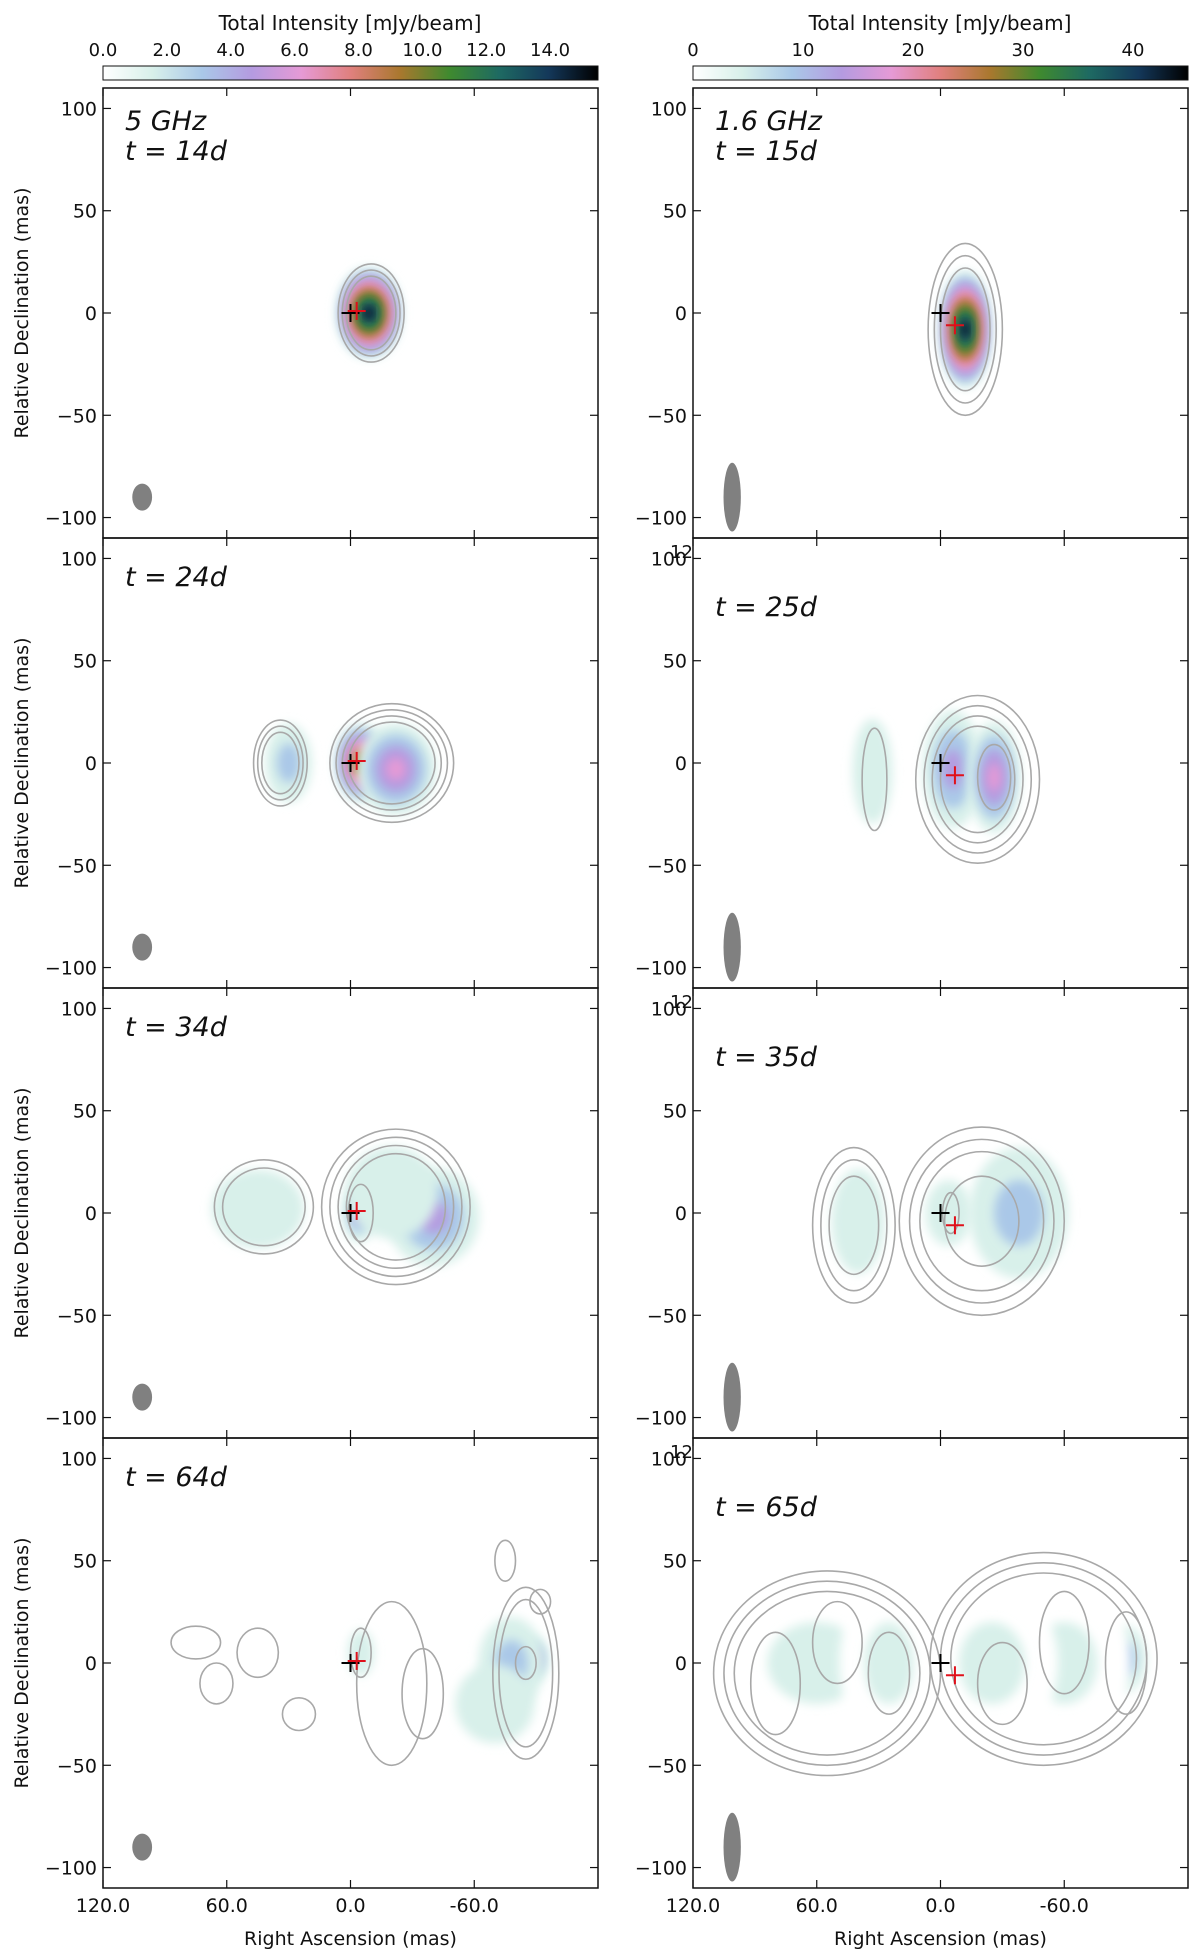 This screenshot has width=1200, height=1953. I want to click on colorbar-tick-label: 10.0, so click(422, 50).